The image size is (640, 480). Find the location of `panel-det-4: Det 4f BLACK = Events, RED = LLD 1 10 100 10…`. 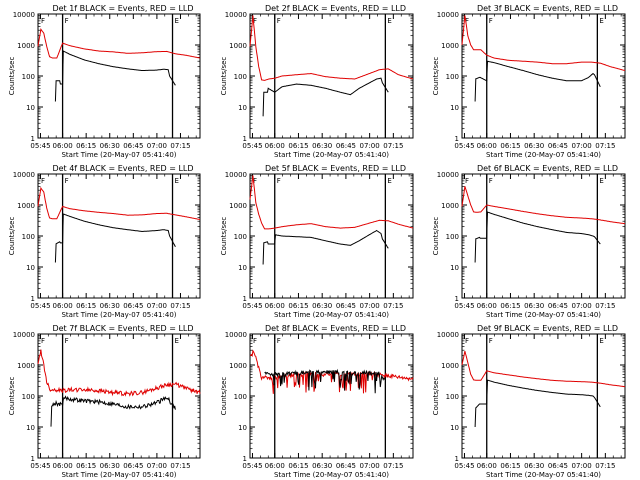

panel-det-4: Det 4f BLACK = Events, RED = LLD 1 10 100 10… is located at coordinates (104, 241).